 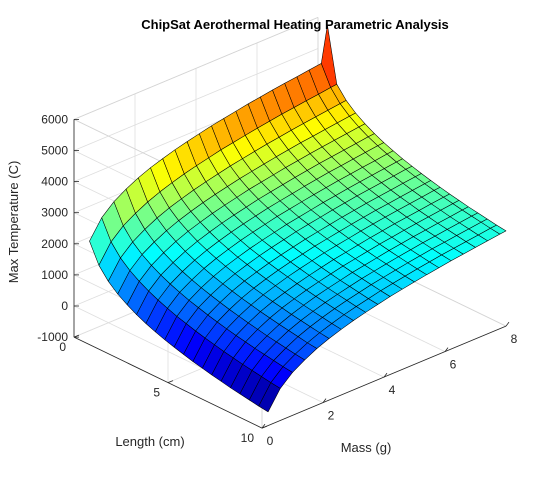 I want to click on z-tick-label: 4000, so click(x=54, y=182).